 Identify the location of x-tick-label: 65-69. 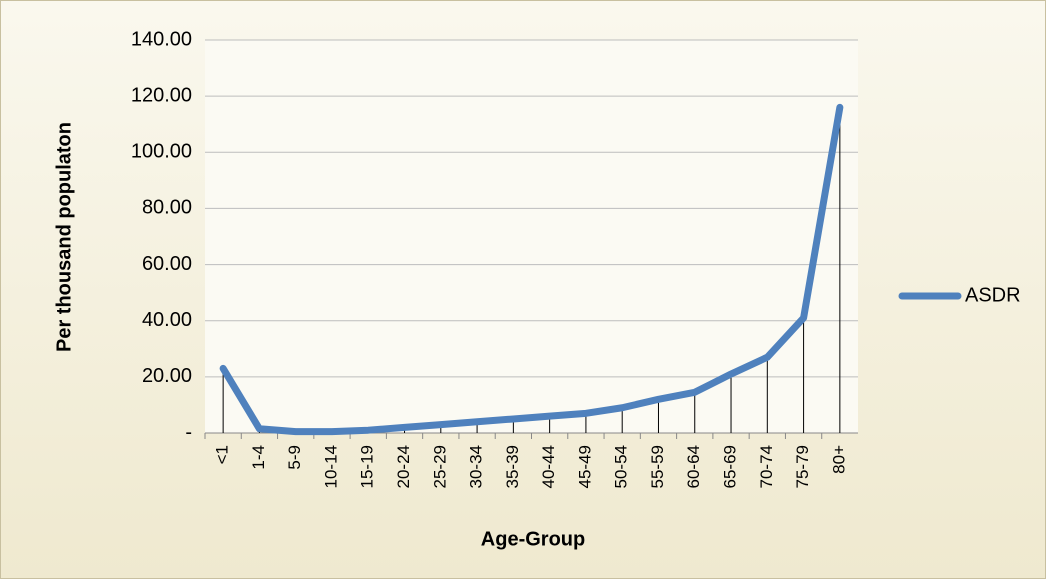
(730, 466).